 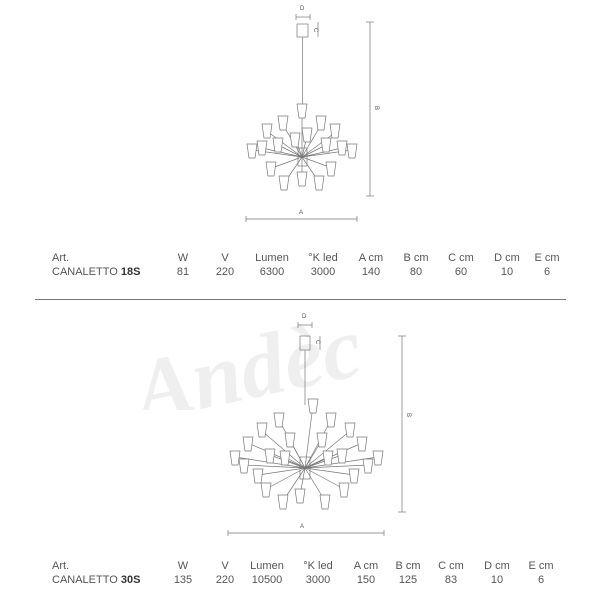 What do you see at coordinates (300, 299) in the screenshot?
I see `section-divider` at bounding box center [300, 299].